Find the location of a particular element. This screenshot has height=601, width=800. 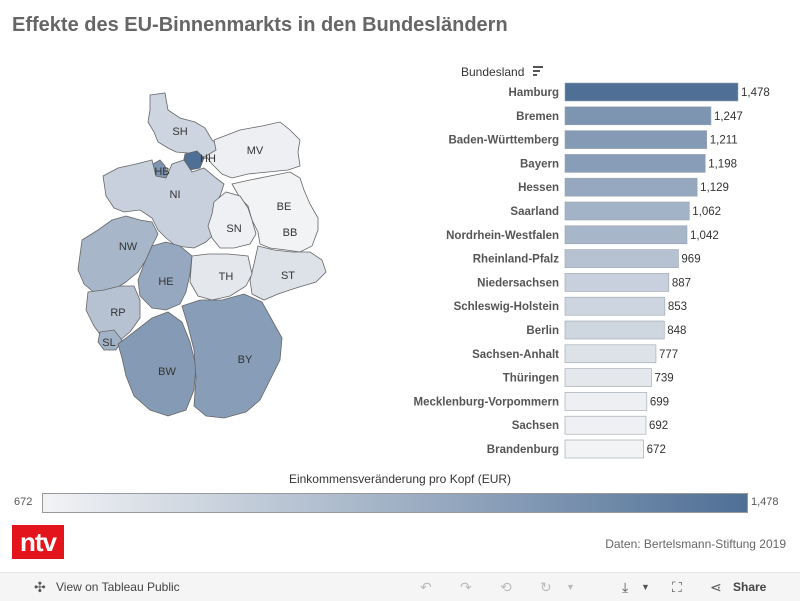

legend-max-label: 1,478 is located at coordinates (765, 502).